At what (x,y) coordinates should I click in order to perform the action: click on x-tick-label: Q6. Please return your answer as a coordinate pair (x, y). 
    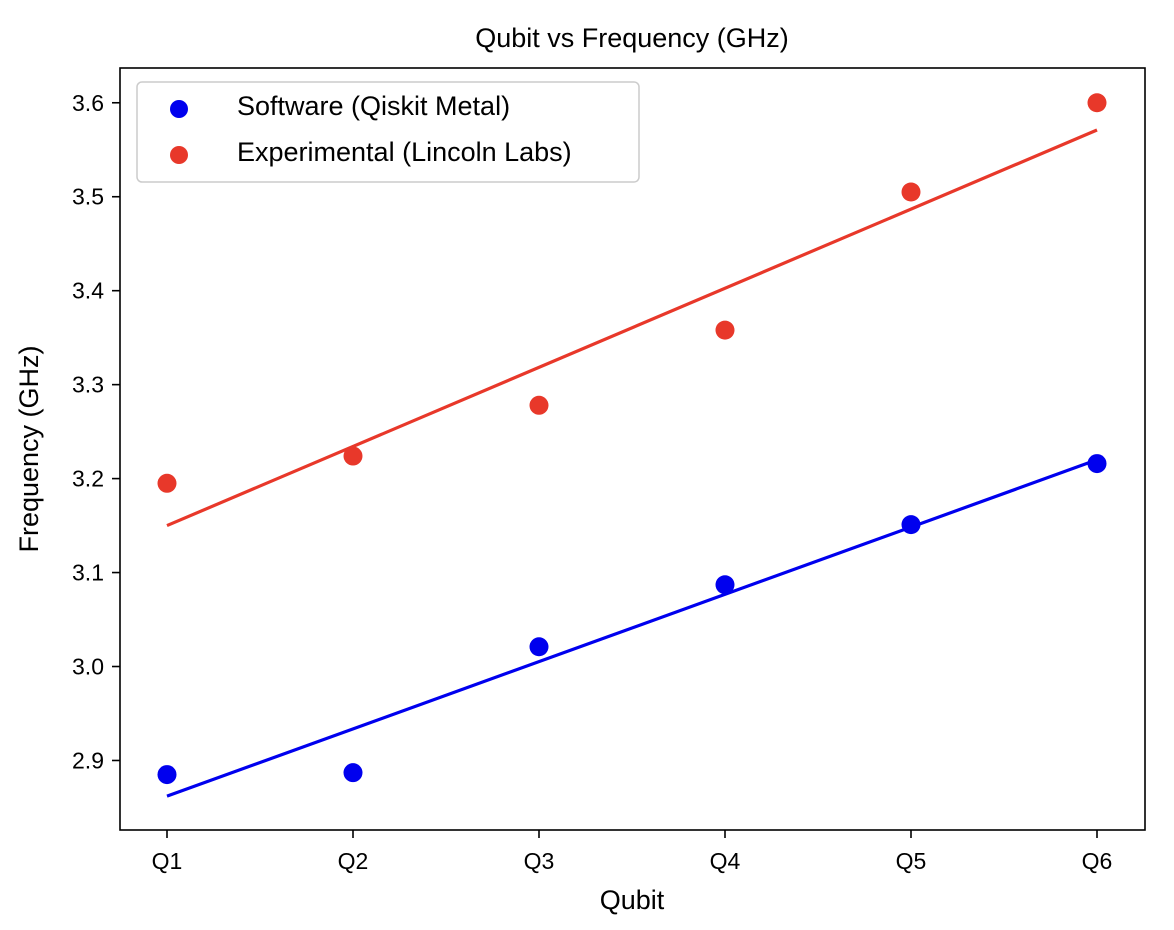
    Looking at the image, I should click on (1097, 861).